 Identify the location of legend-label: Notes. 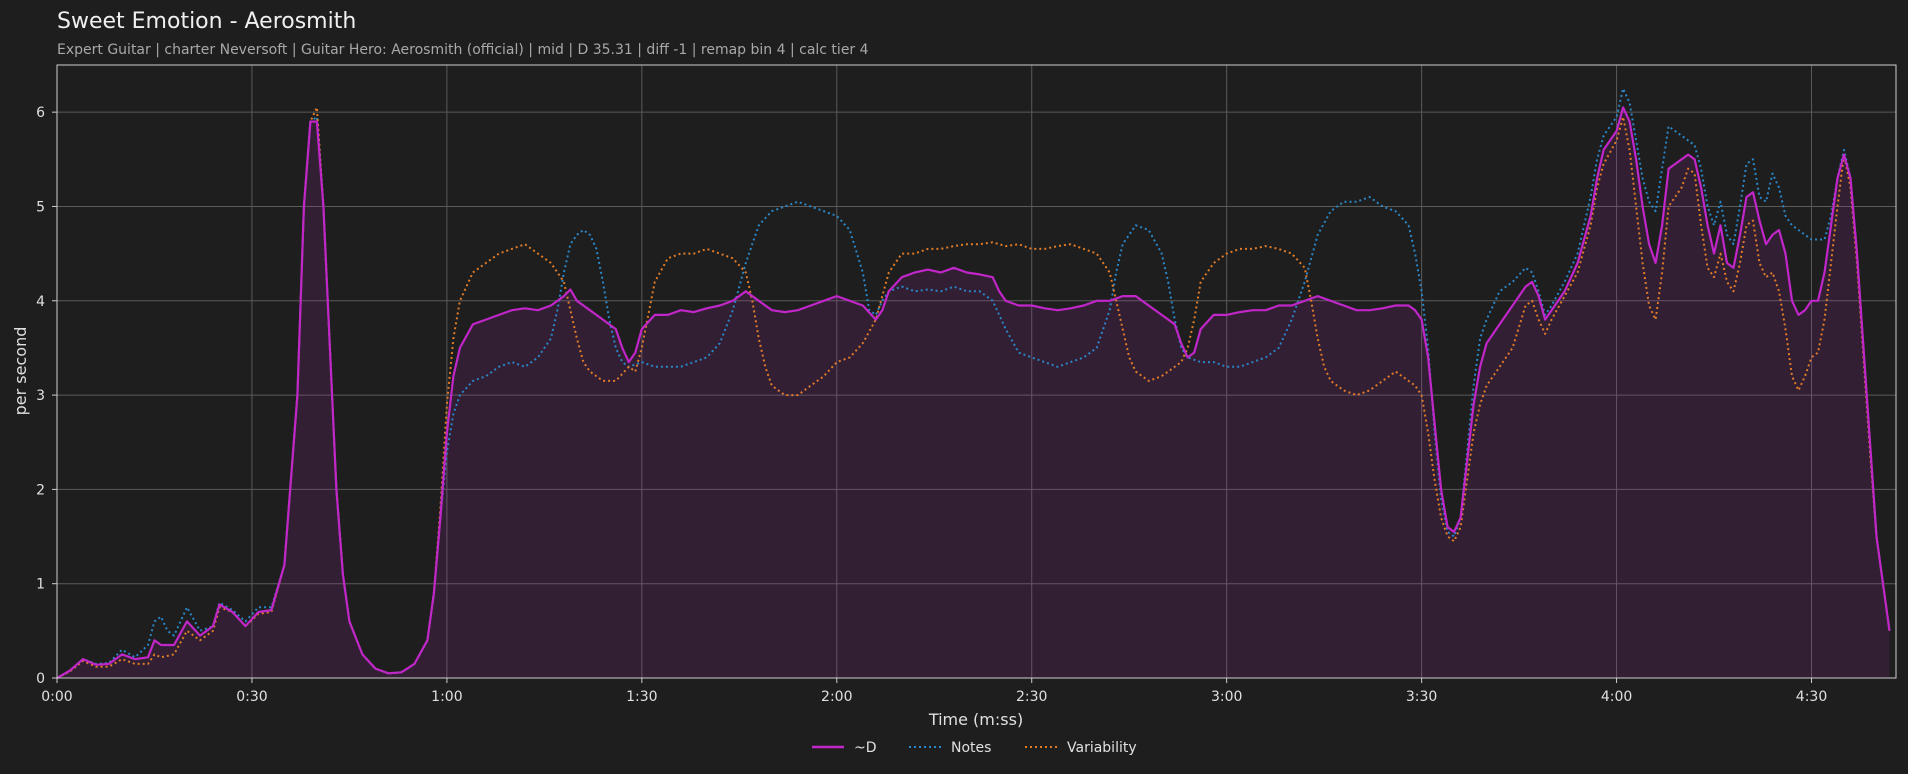
(971, 748).